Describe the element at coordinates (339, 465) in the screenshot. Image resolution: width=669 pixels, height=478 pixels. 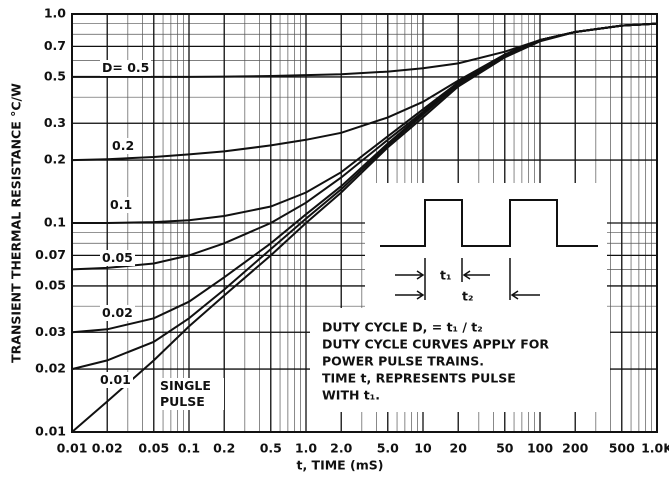
I see `x-axis-label: t, TIME (mS)` at that location.